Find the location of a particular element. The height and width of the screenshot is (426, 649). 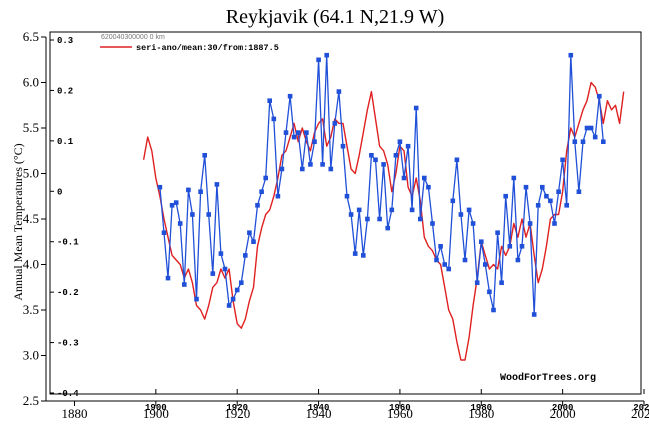

x-tick-label: 1940 is located at coordinates (319, 413).